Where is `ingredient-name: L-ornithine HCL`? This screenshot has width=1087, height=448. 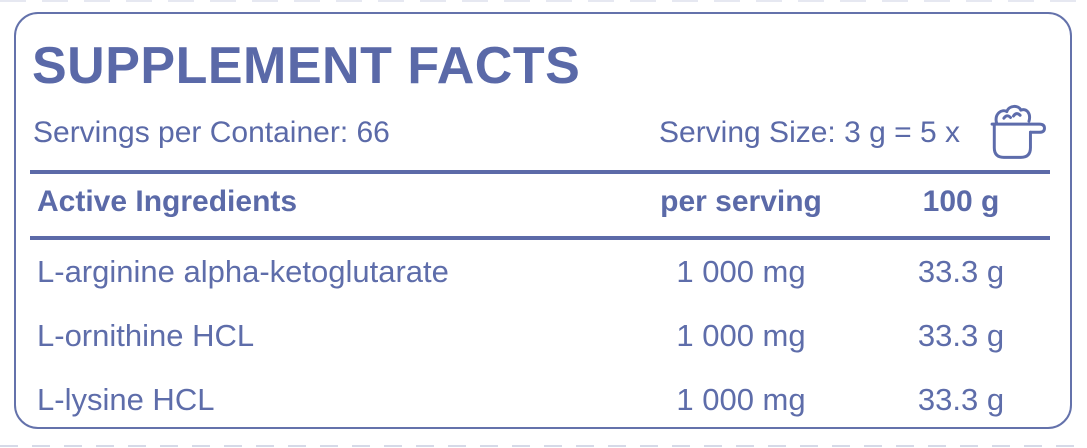 ingredient-name: L-ornithine HCL is located at coordinates (146, 335).